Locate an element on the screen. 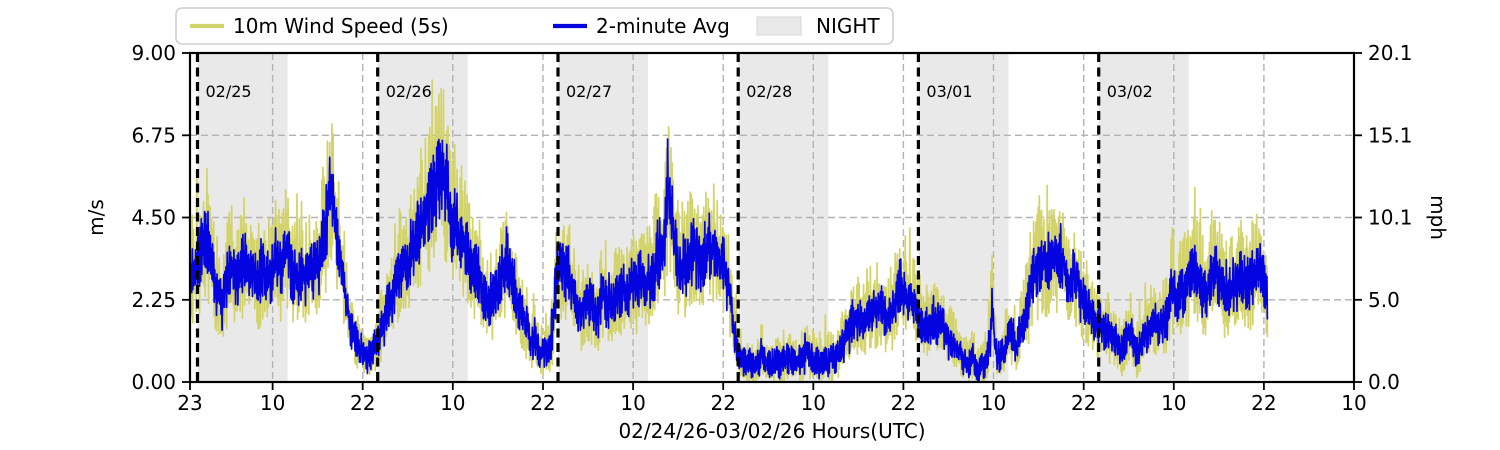  legend-swatch-patch is located at coordinates (779, 26).